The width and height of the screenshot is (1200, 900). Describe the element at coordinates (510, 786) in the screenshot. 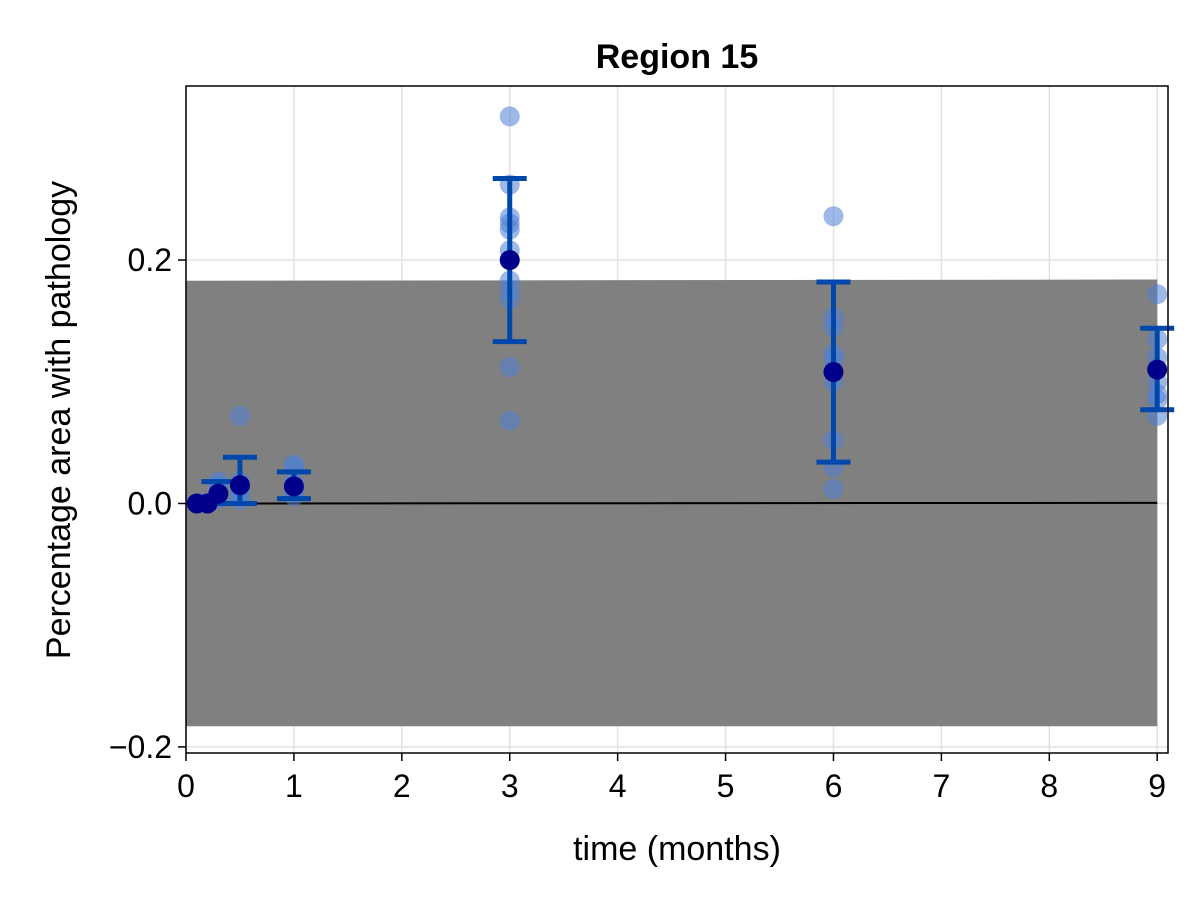

I see `x-tick-label: 3` at that location.